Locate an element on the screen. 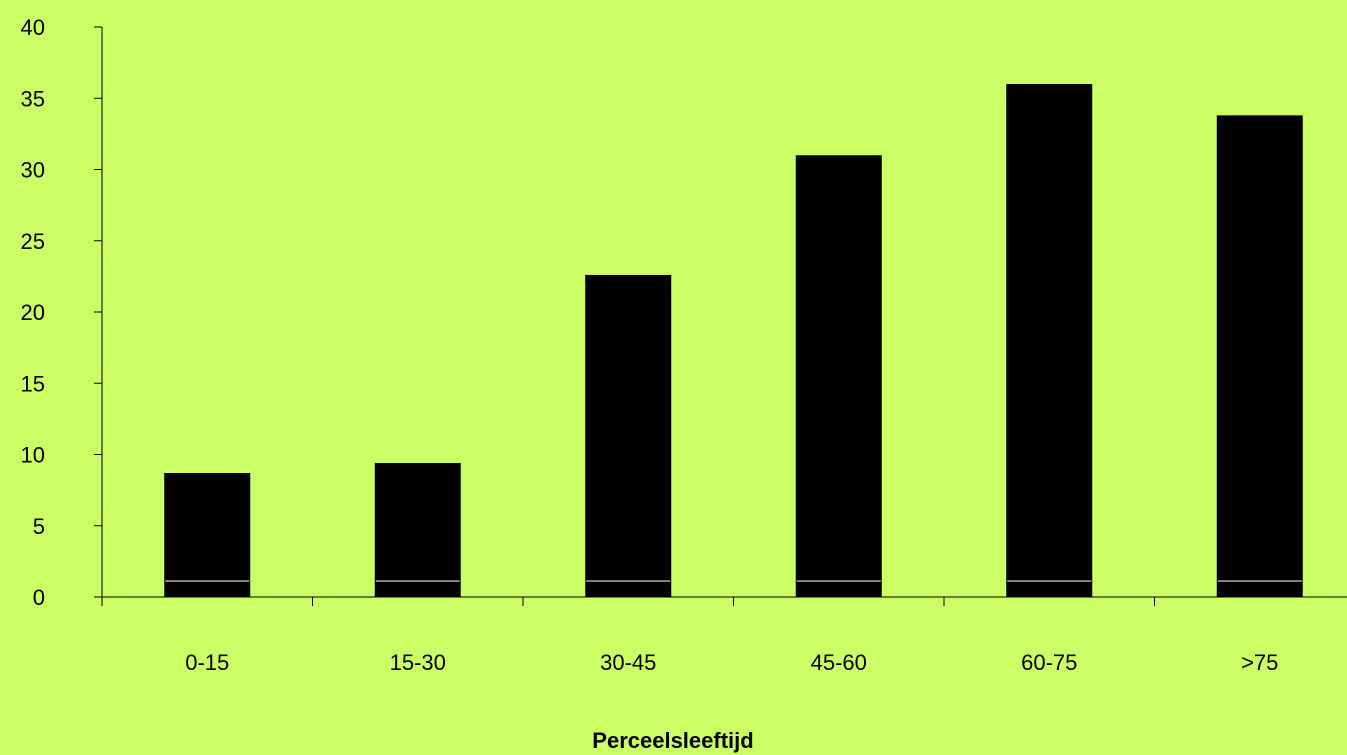  x-tick-label: 15-30 is located at coordinates (418, 662).